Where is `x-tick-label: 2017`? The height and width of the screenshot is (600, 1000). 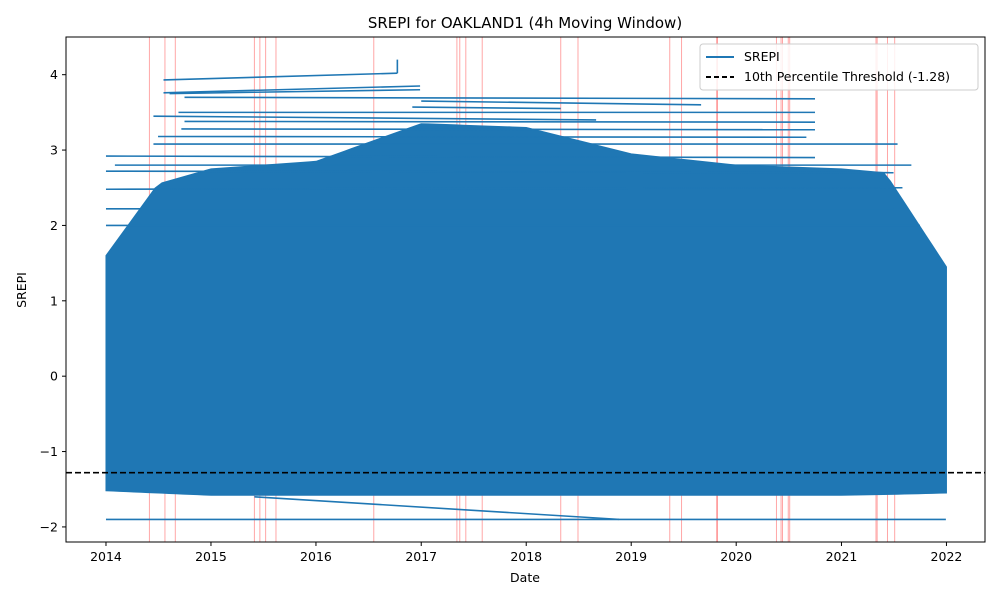 x-tick-label: 2017 is located at coordinates (421, 556).